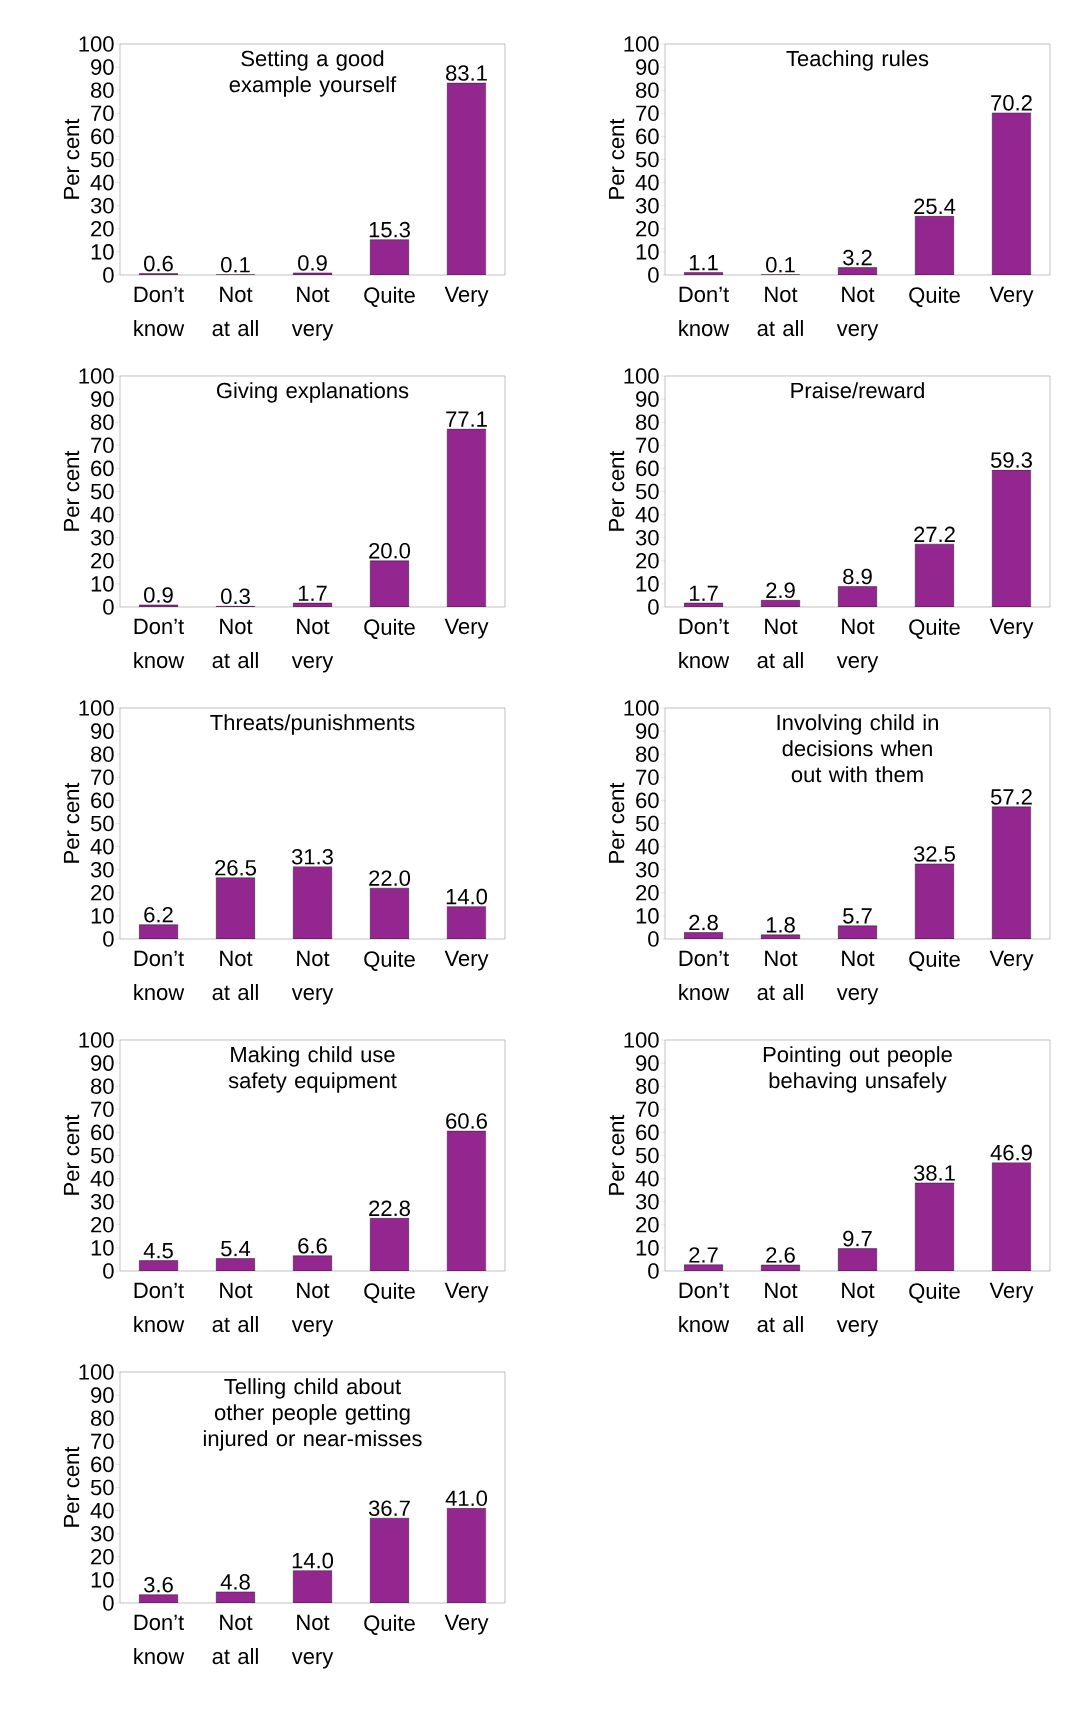 Image resolution: width=1091 pixels, height=1711 pixels. What do you see at coordinates (389, 1508) in the screenshot?
I see `data-label: 36.7` at bounding box center [389, 1508].